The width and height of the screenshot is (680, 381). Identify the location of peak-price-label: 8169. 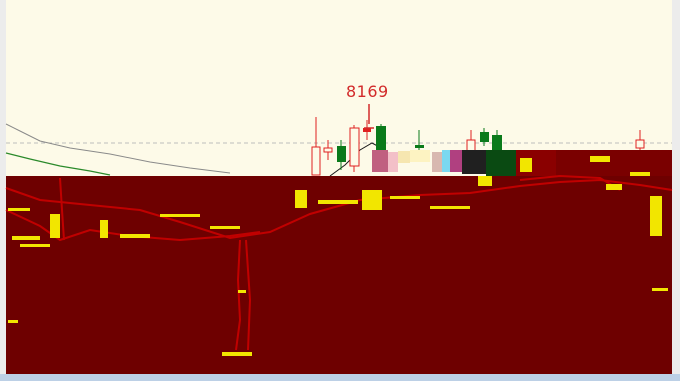
(367, 91).